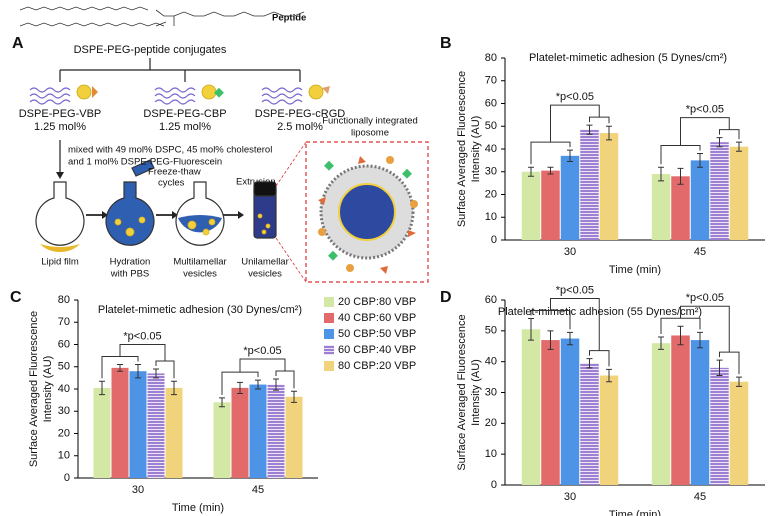  What do you see at coordinates (370, 133) in the screenshot?
I see `liposome-label: liposome` at bounding box center [370, 133].